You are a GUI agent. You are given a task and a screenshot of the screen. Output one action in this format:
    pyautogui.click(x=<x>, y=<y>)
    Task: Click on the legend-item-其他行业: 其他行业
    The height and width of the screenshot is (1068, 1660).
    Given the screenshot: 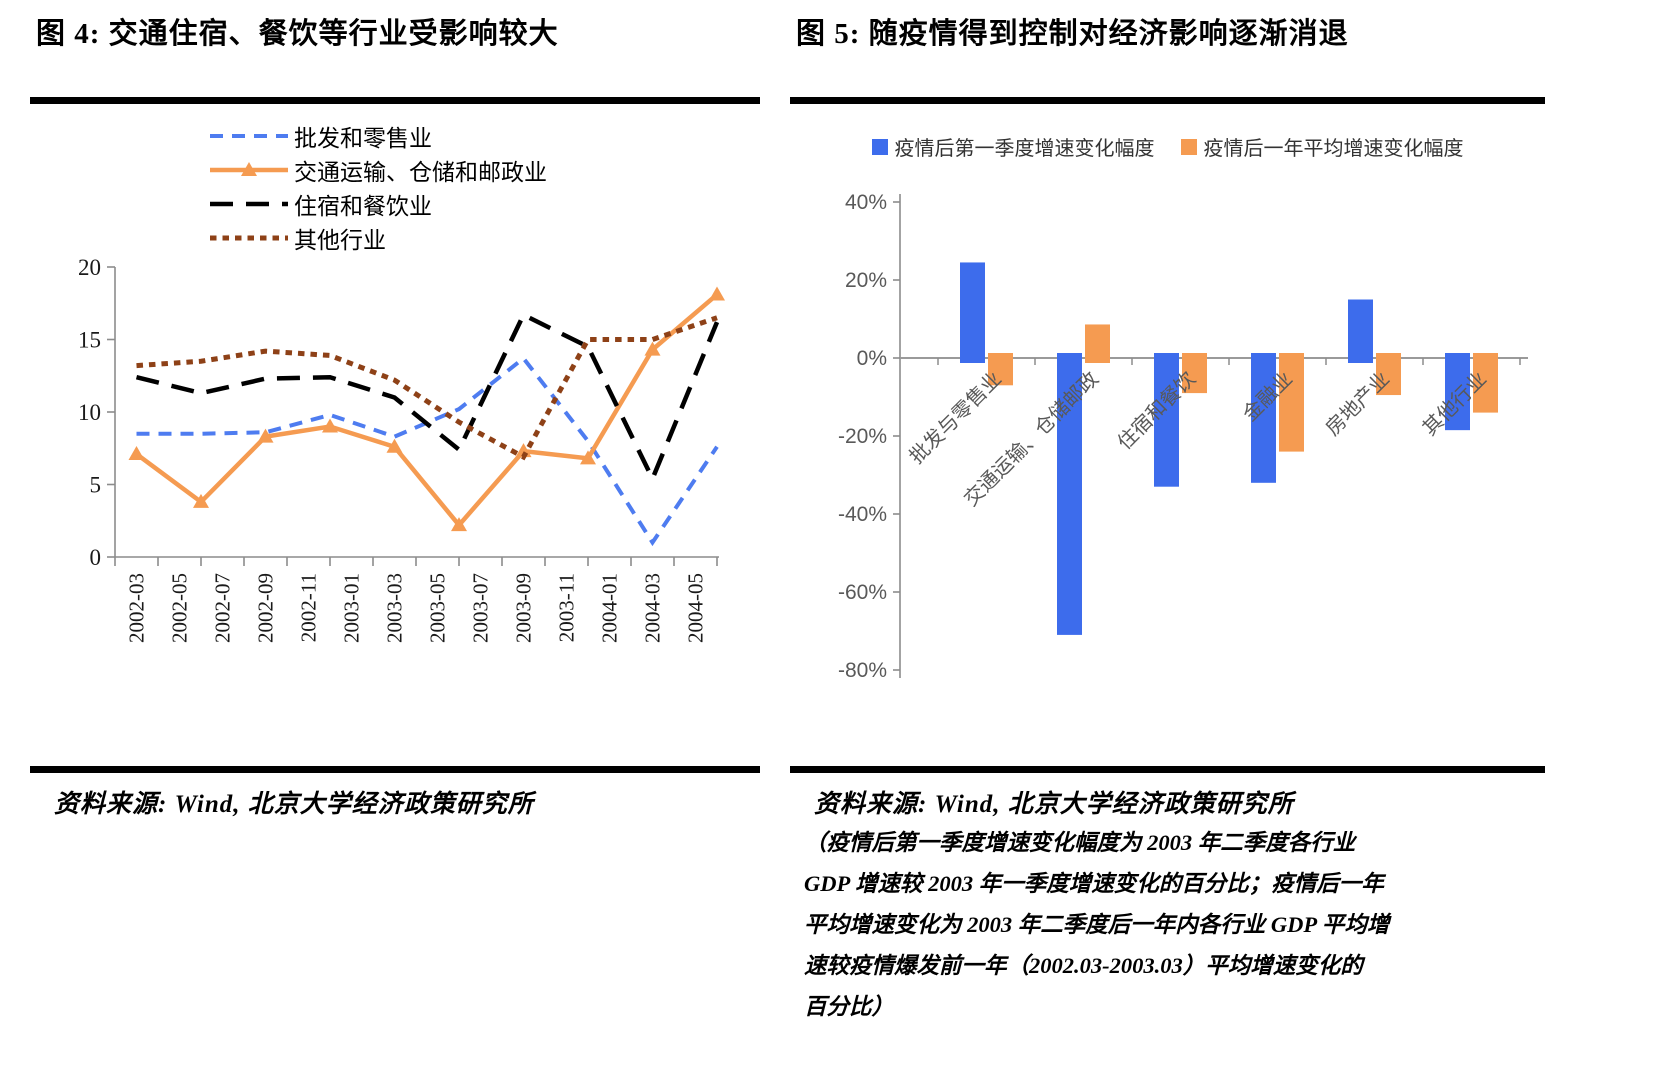 What is the action you would take?
    pyautogui.click(x=377, y=238)
    